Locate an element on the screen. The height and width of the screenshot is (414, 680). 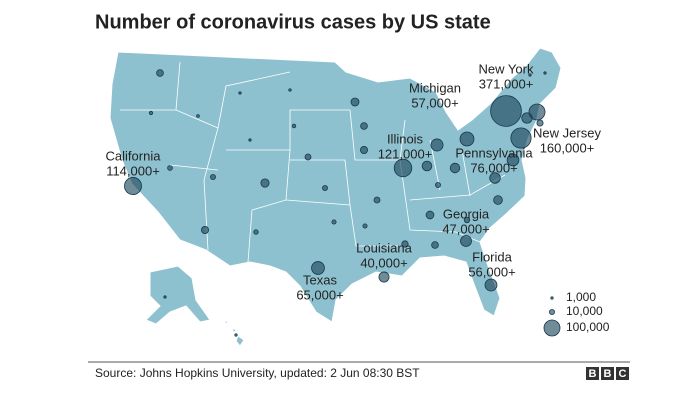
value-label: 56,000+ is located at coordinates (491, 271).